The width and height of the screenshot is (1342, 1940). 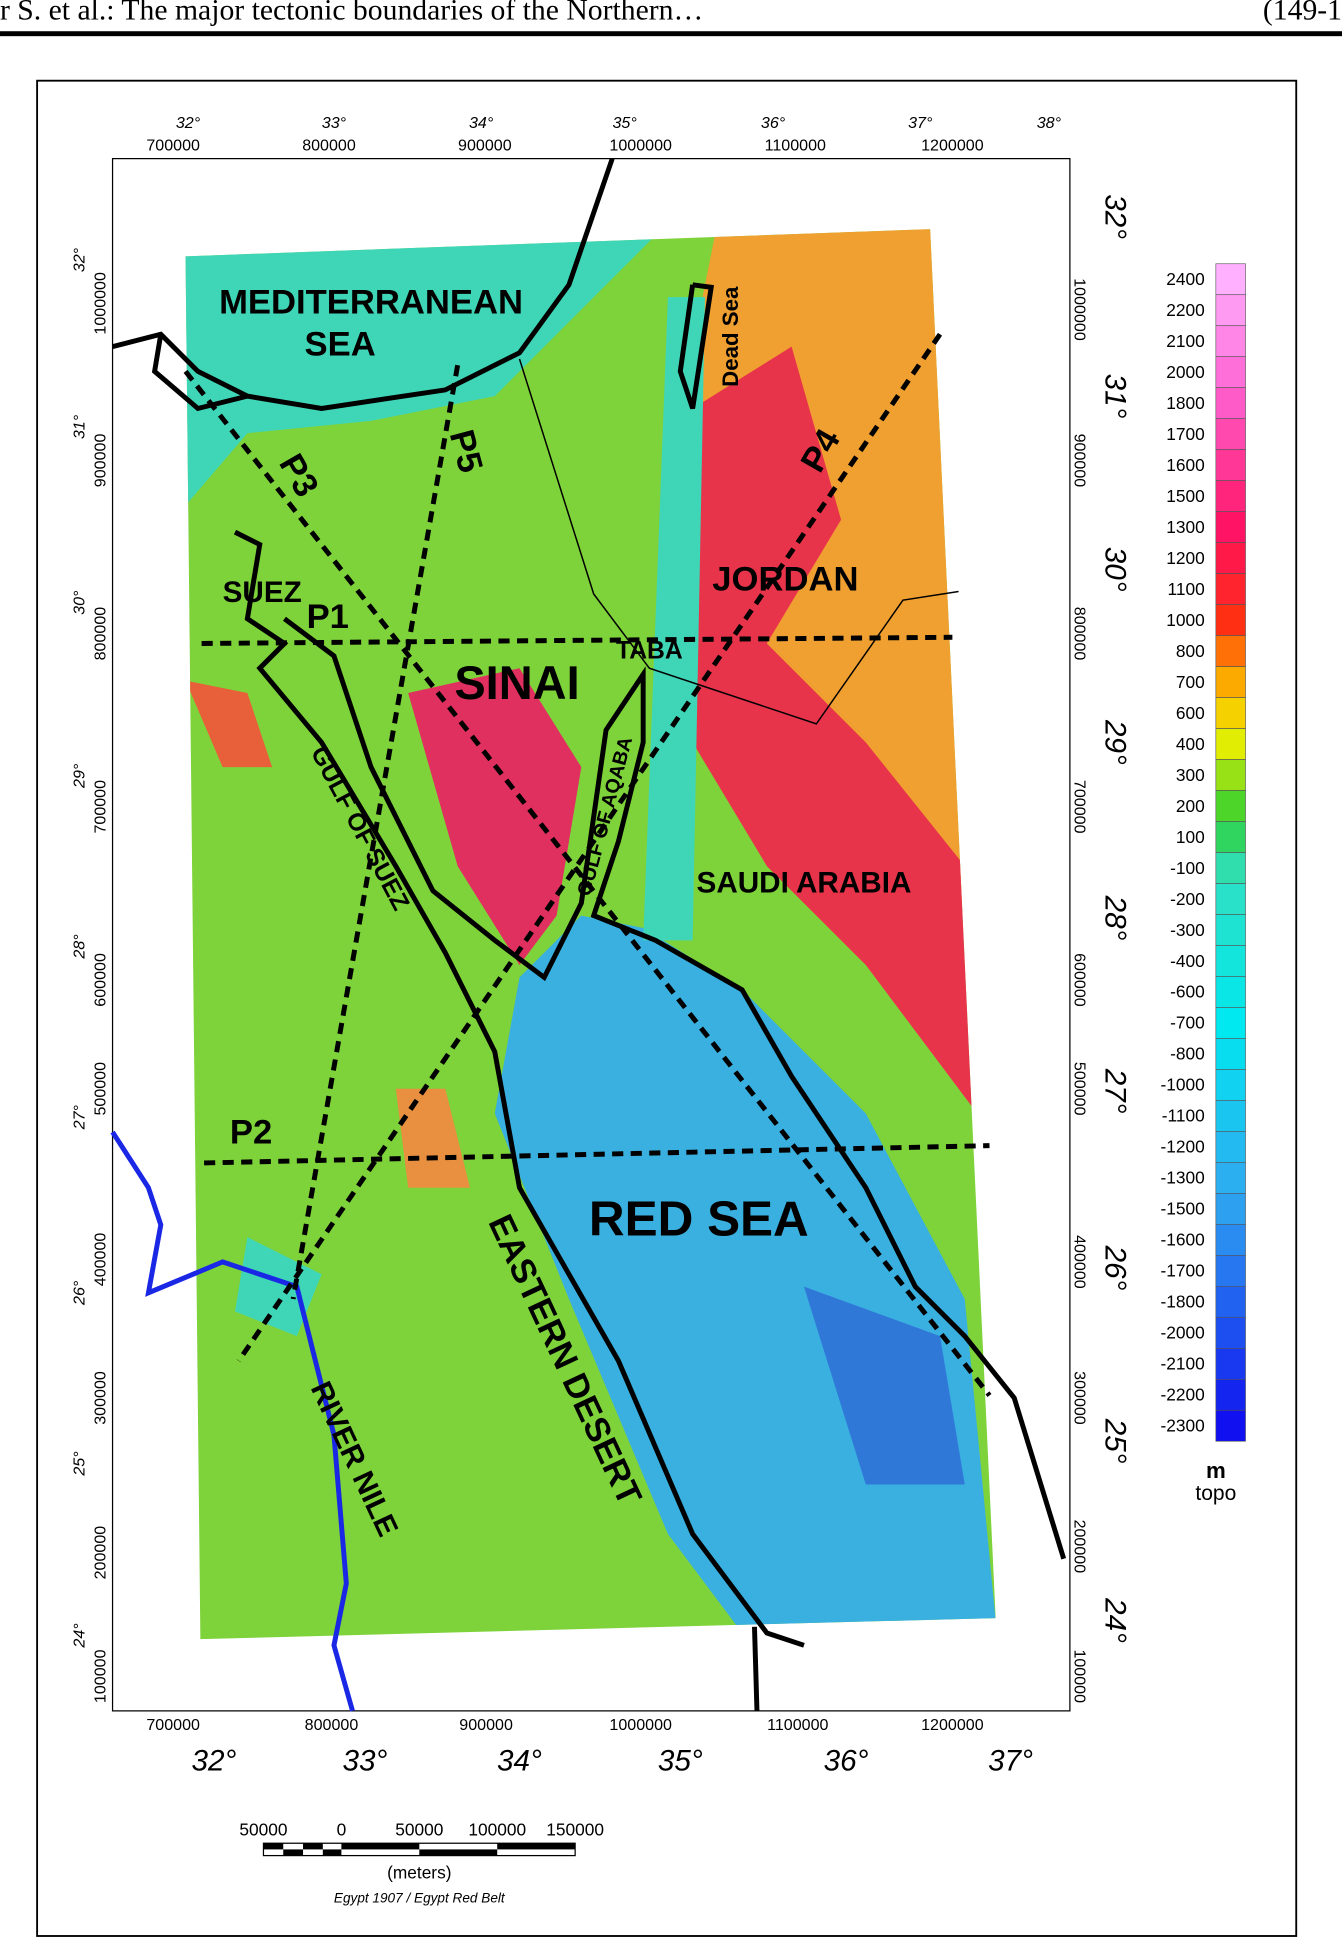 I want to click on colorbar-label: 1800, so click(x=1185, y=403).